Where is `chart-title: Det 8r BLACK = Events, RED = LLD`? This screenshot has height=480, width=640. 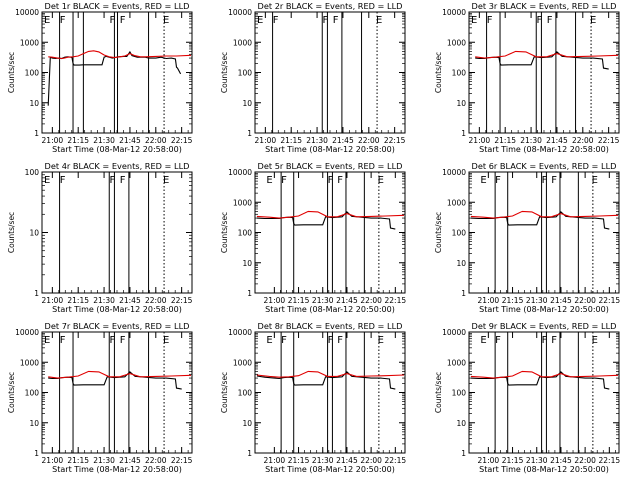 chart-title: Det 8r BLACK = Events, RED = LLD is located at coordinates (330, 326).